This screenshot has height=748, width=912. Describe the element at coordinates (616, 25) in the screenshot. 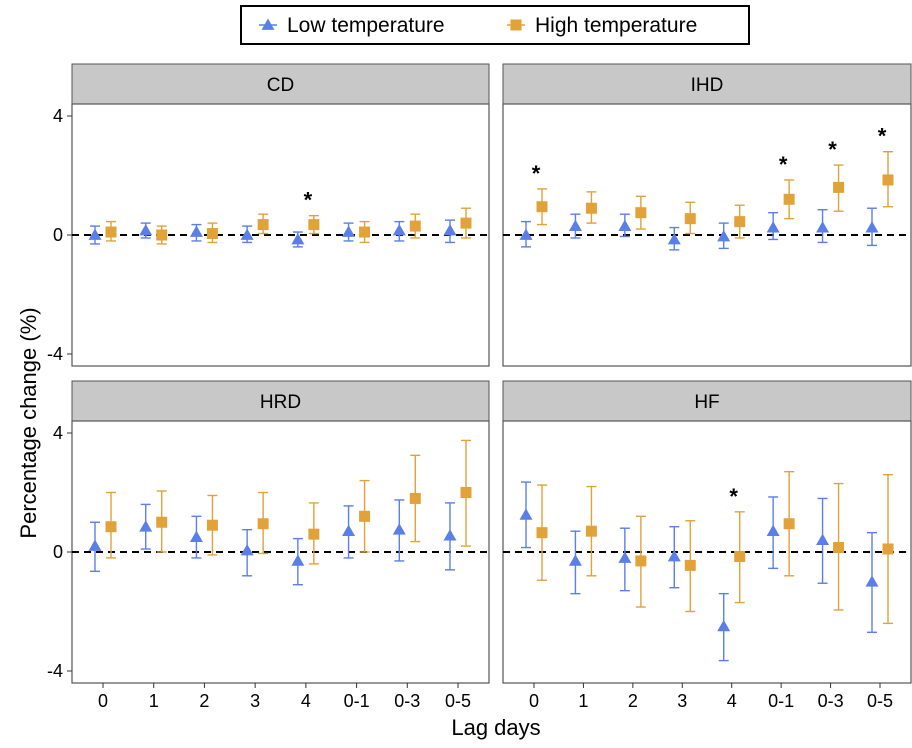

I see `legend-label: High temperature` at that location.